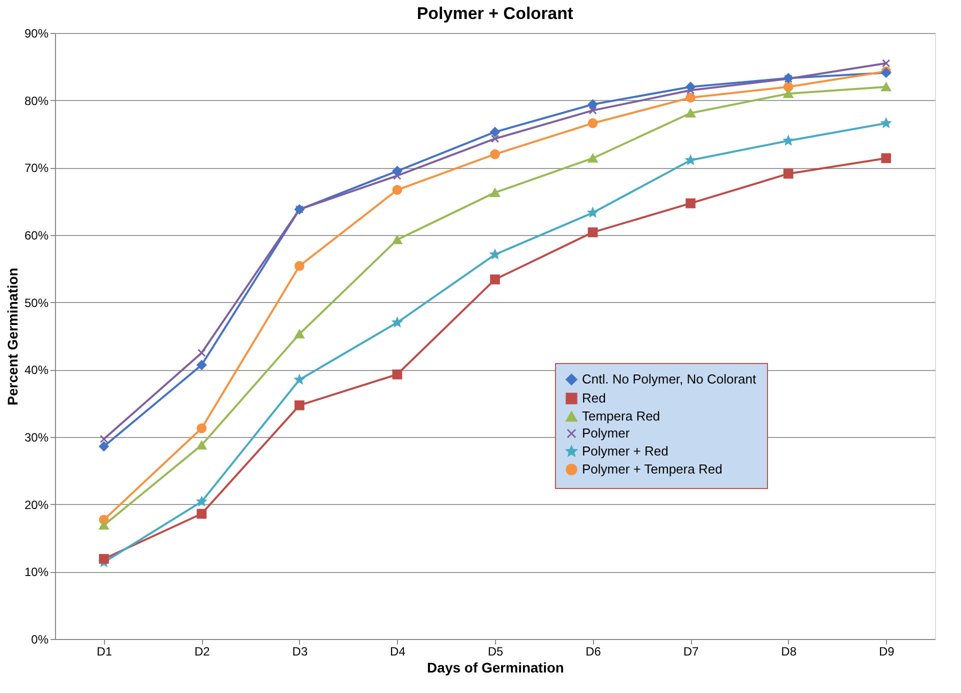 This screenshot has width=961, height=693. What do you see at coordinates (398, 651) in the screenshot?
I see `x-tick-label: D4` at bounding box center [398, 651].